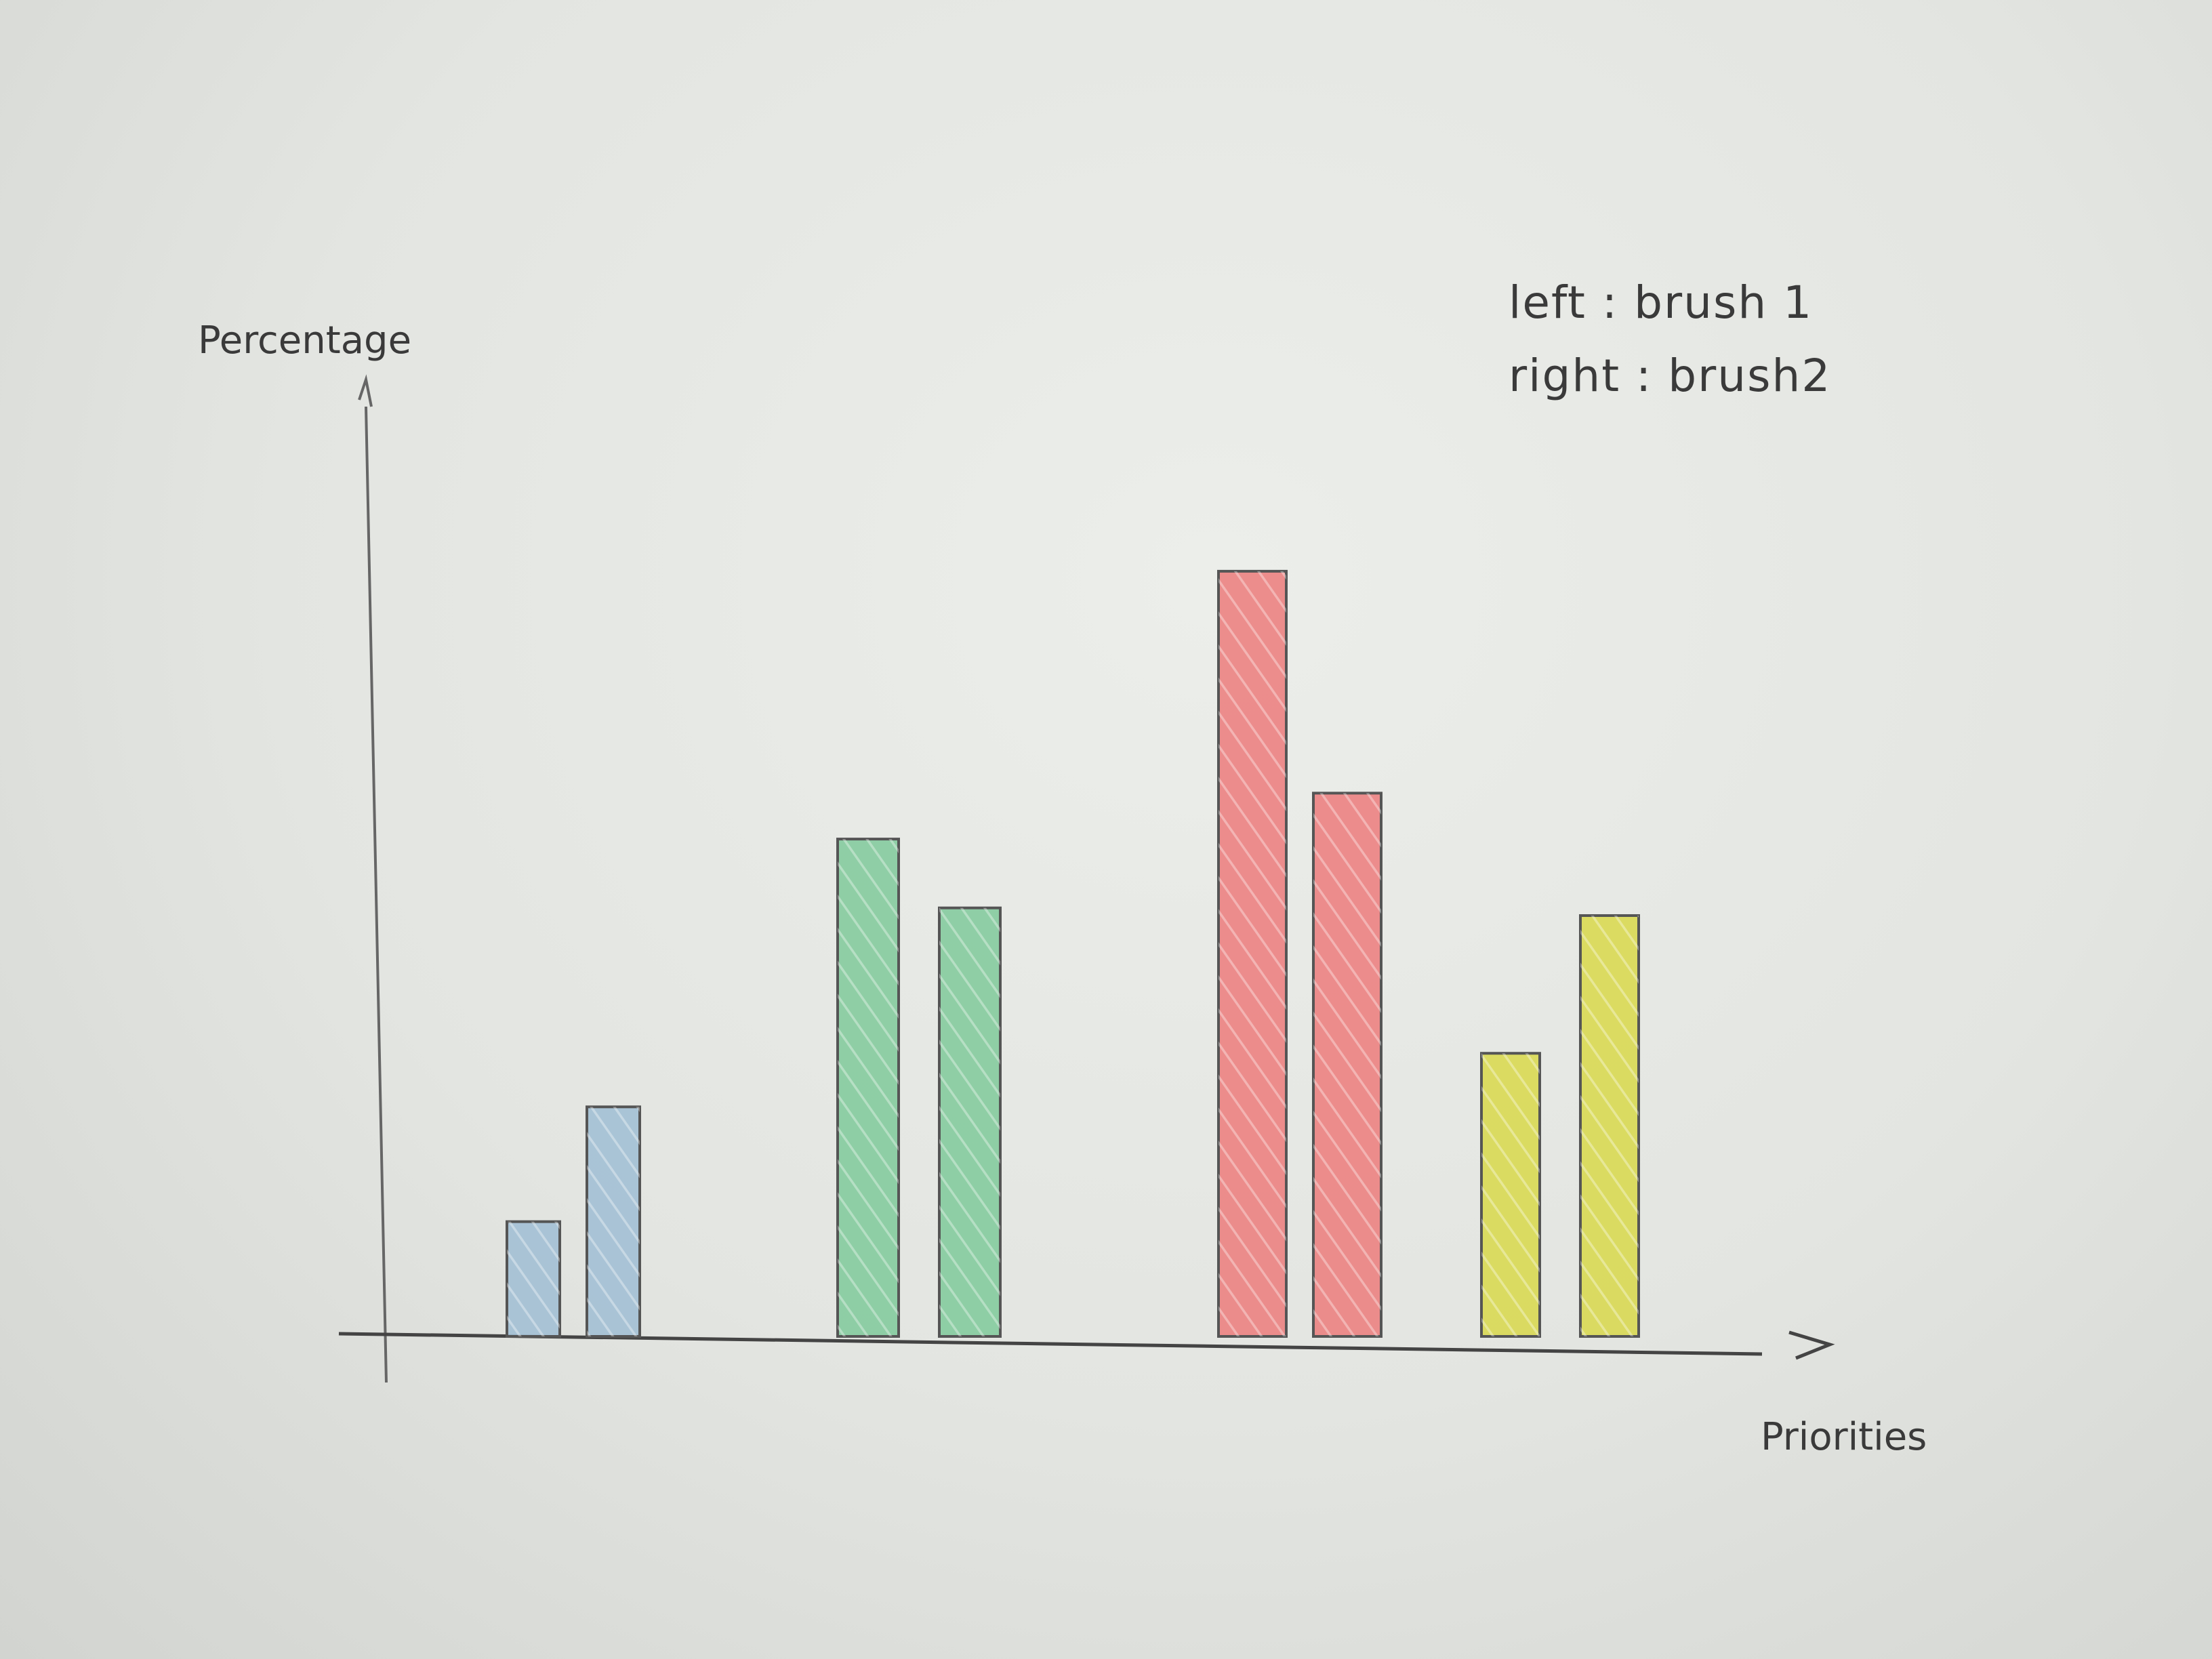 The height and width of the screenshot is (1659, 2212). Describe the element at coordinates (1671, 376) in the screenshot. I see `legend-entry-right: right : brush2` at that location.